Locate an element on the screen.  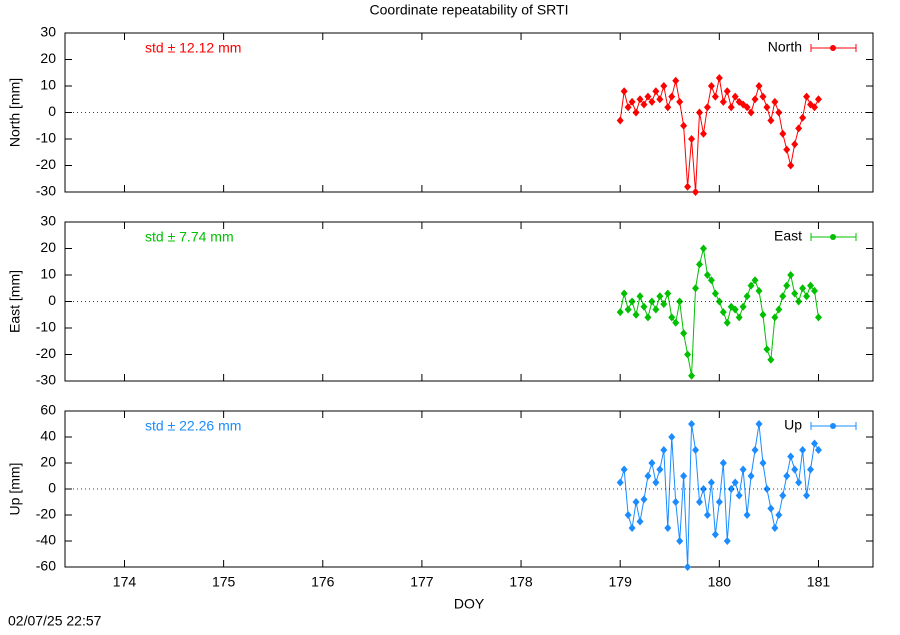
y-tick-label: -40 is located at coordinates (46, 540).